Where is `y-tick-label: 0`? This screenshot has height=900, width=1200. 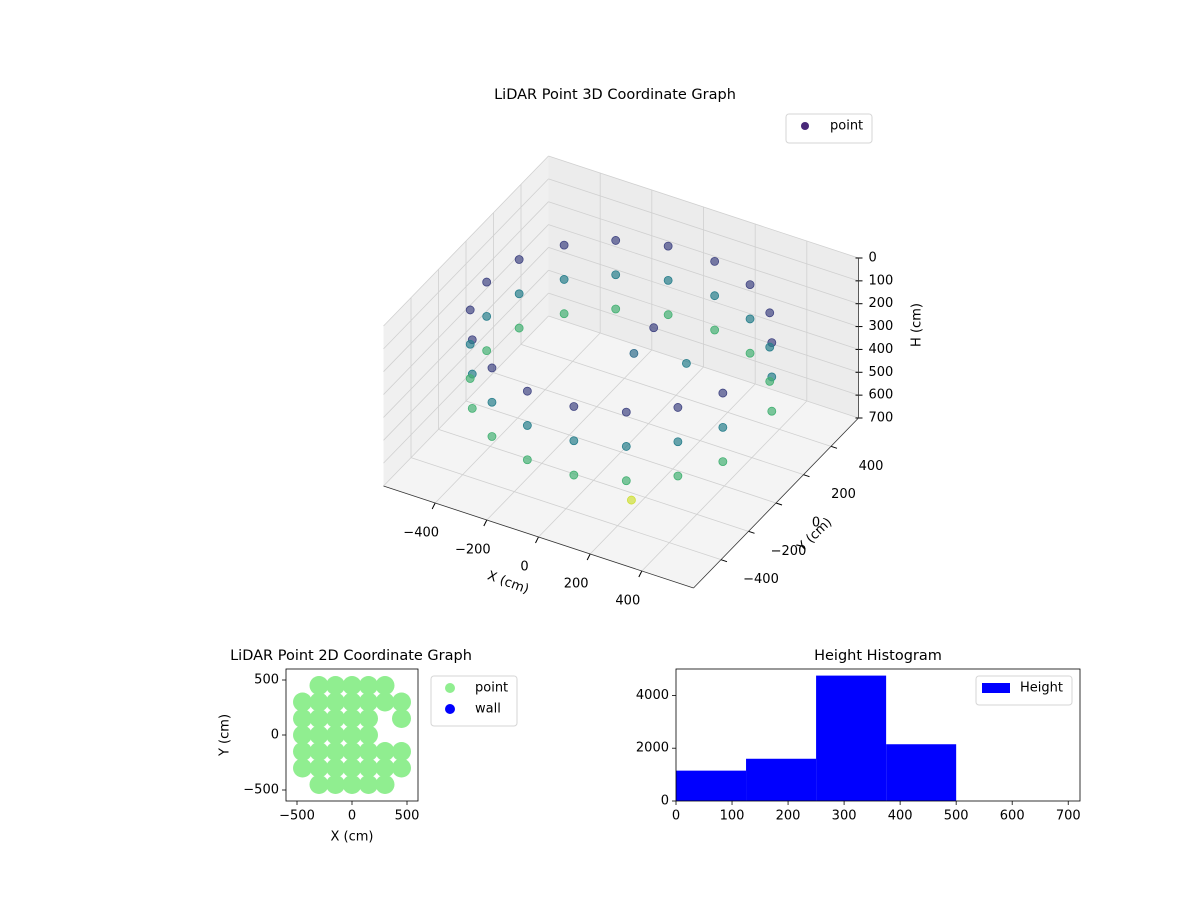 y-tick-label: 0 is located at coordinates (275, 735).